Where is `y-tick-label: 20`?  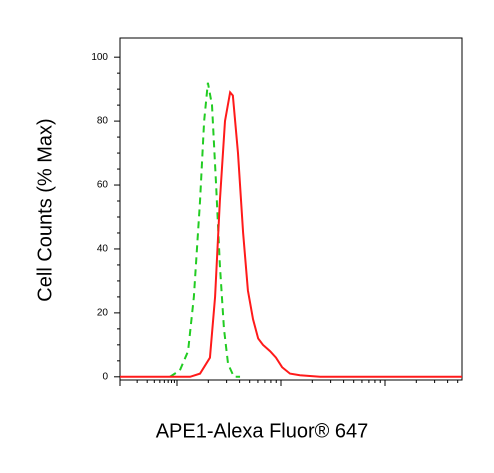
y-tick-label: 20 is located at coordinates (103, 313).